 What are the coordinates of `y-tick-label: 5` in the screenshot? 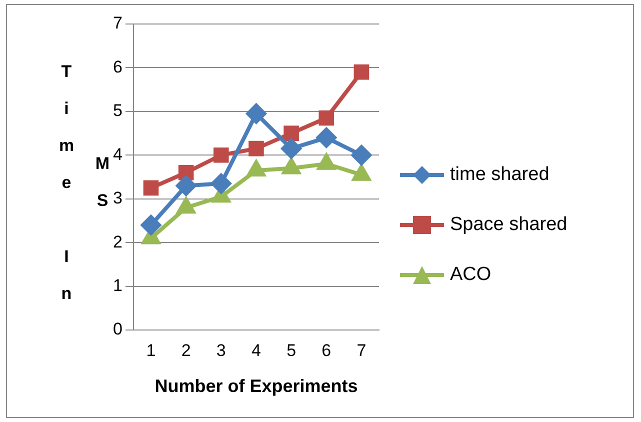 It's located at (117, 110).